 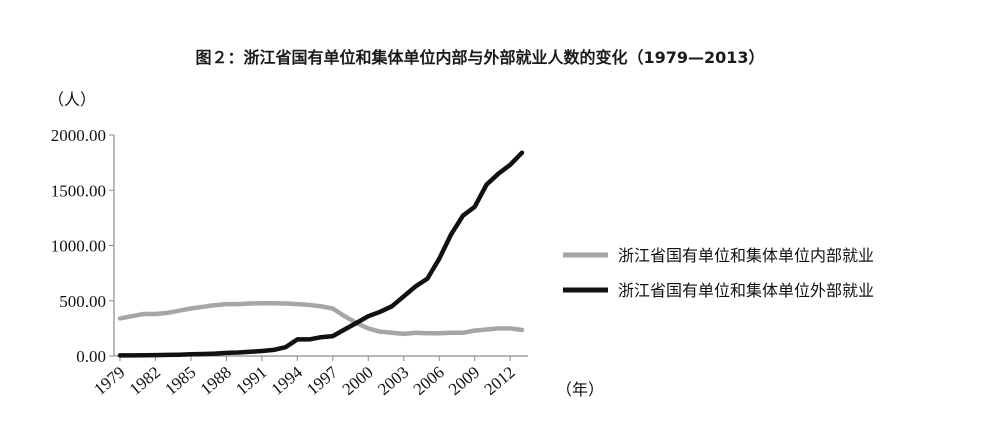 I want to click on x-tick-label: 2000, so click(x=358, y=381).